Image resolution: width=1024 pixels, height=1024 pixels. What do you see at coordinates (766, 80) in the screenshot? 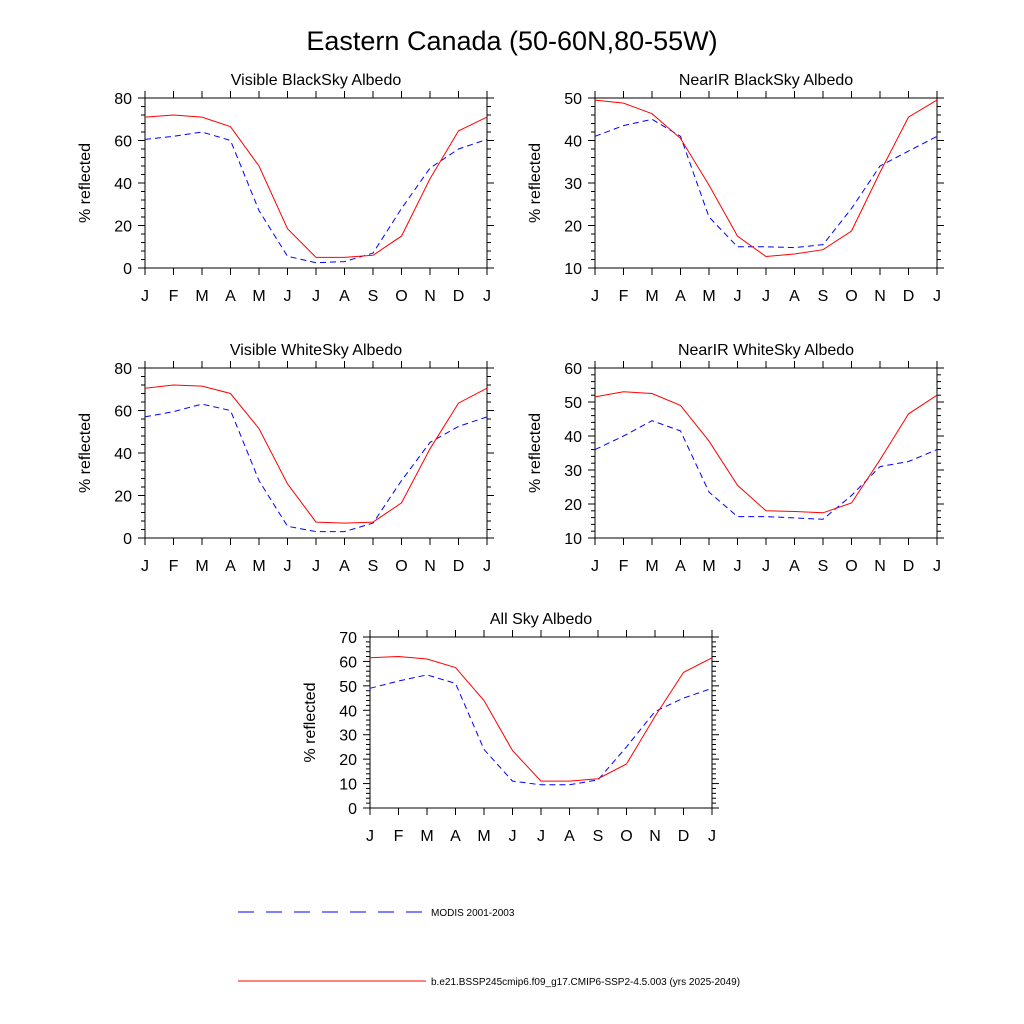
I see `panel-title: NearIR BlackSky Albedo` at bounding box center [766, 80].